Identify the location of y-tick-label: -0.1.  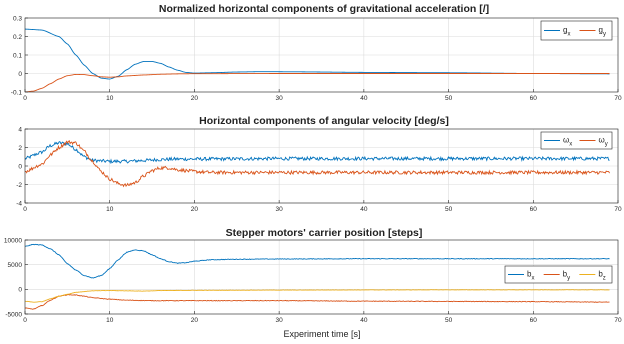
(17, 92).